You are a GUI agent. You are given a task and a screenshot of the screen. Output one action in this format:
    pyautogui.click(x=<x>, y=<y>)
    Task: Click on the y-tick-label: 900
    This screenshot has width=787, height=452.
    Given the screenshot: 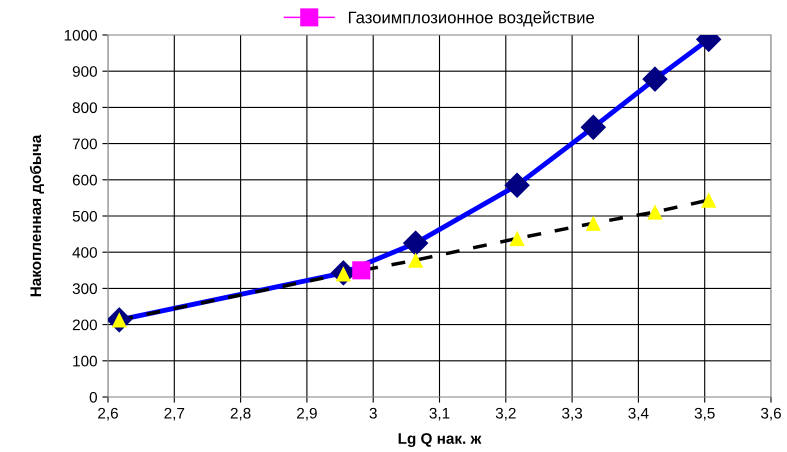 What is the action you would take?
    pyautogui.click(x=84, y=71)
    